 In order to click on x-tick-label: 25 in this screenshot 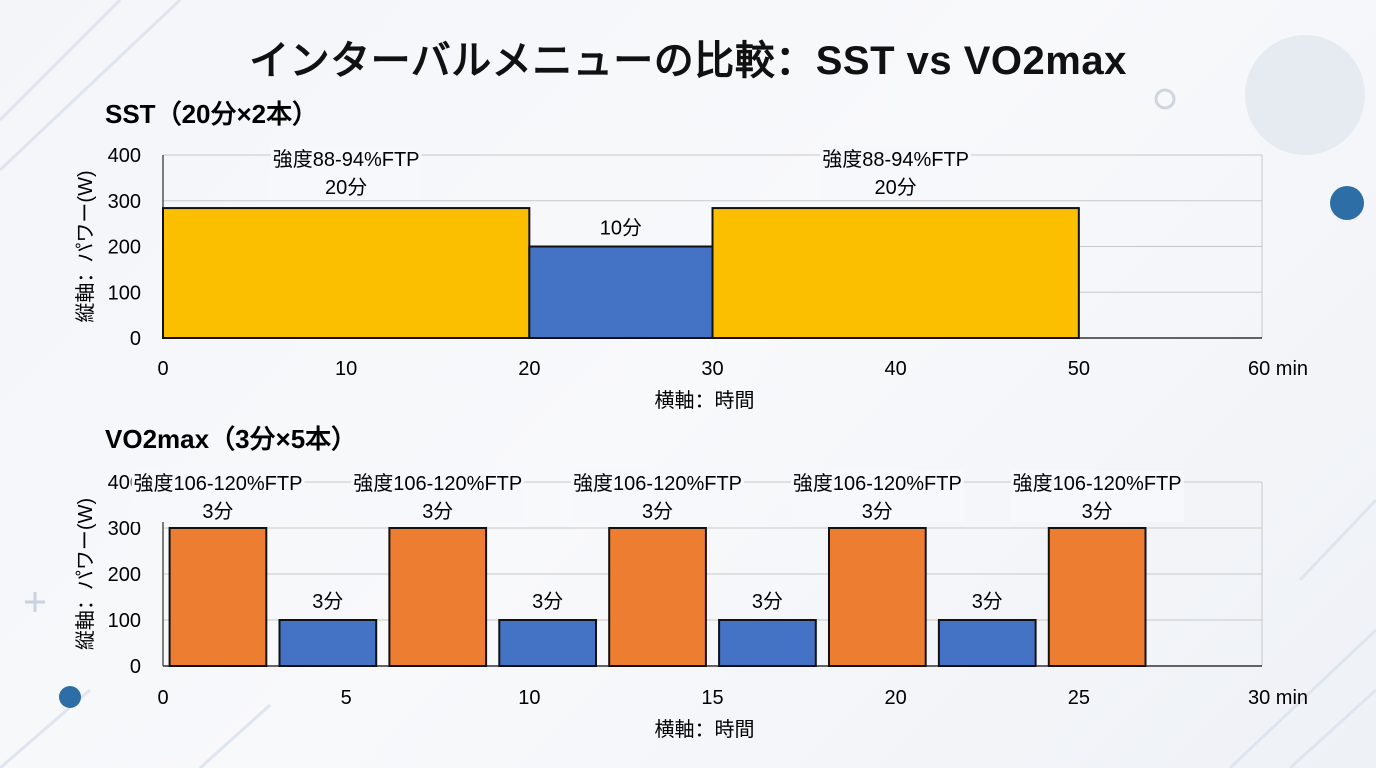, I will do `click(1079, 698)`.